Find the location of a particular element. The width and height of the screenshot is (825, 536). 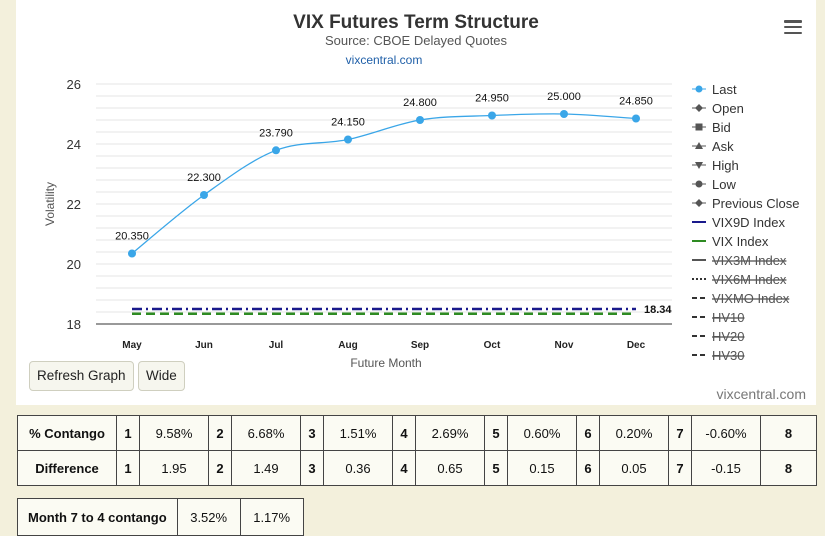

source-link: vixcentral.com is located at coordinates (384, 60).